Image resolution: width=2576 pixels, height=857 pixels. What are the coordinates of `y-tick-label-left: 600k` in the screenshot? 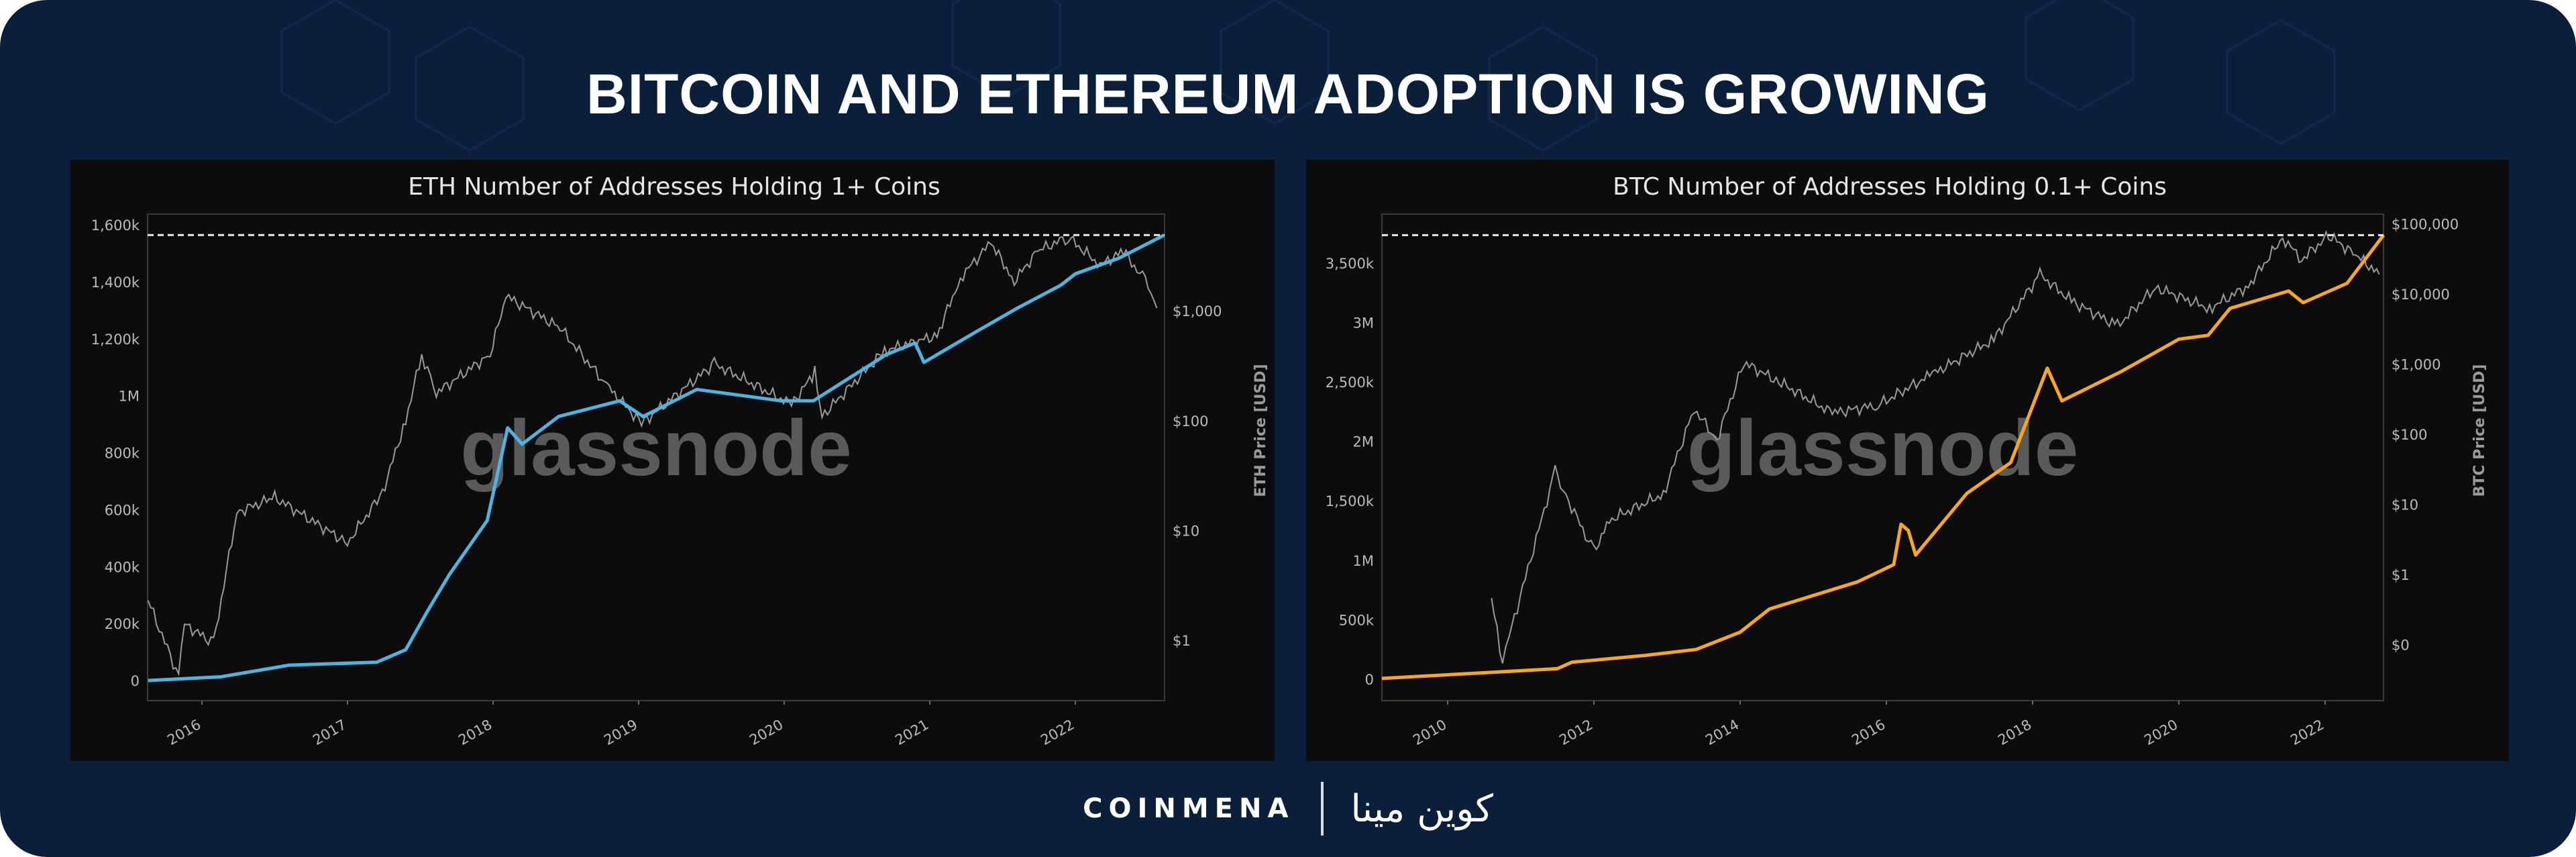 It's located at (122, 510).